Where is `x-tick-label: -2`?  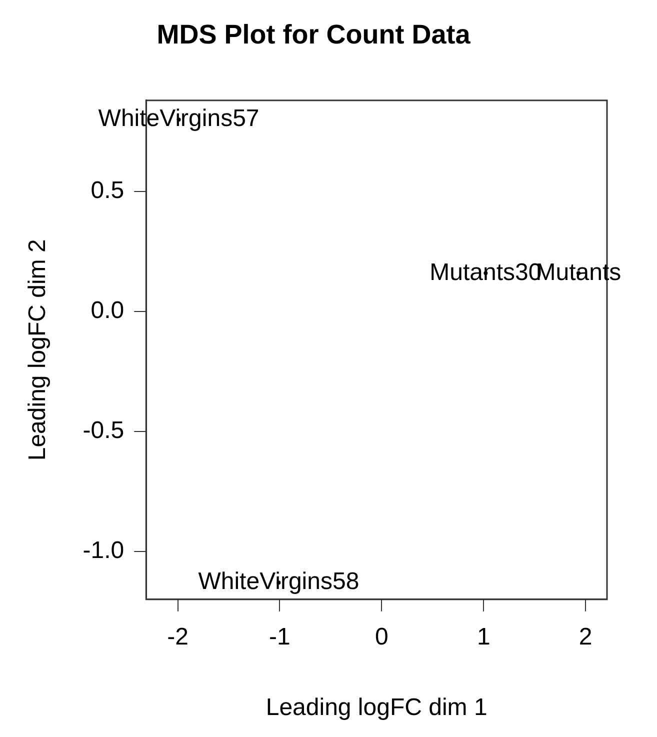 x-tick-label: -2 is located at coordinates (177, 636).